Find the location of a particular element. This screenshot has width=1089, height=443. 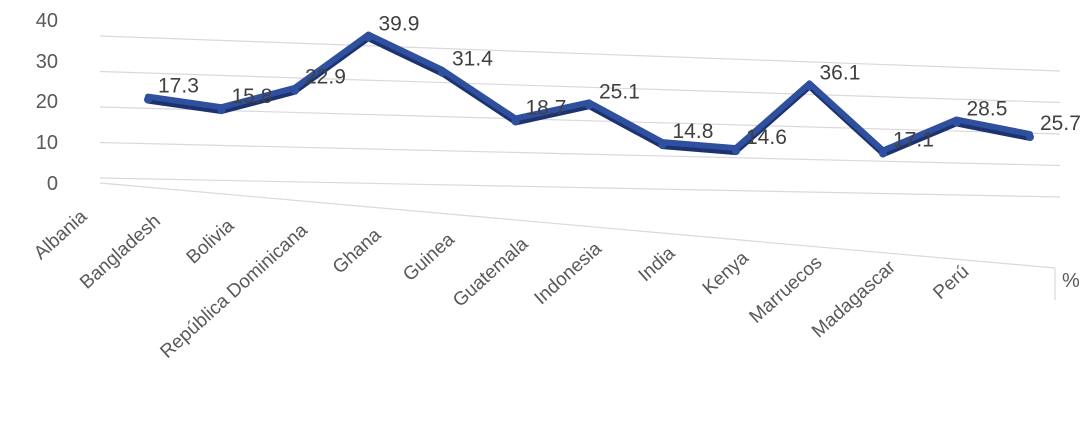

data-label: 18.7 is located at coordinates (546, 107).